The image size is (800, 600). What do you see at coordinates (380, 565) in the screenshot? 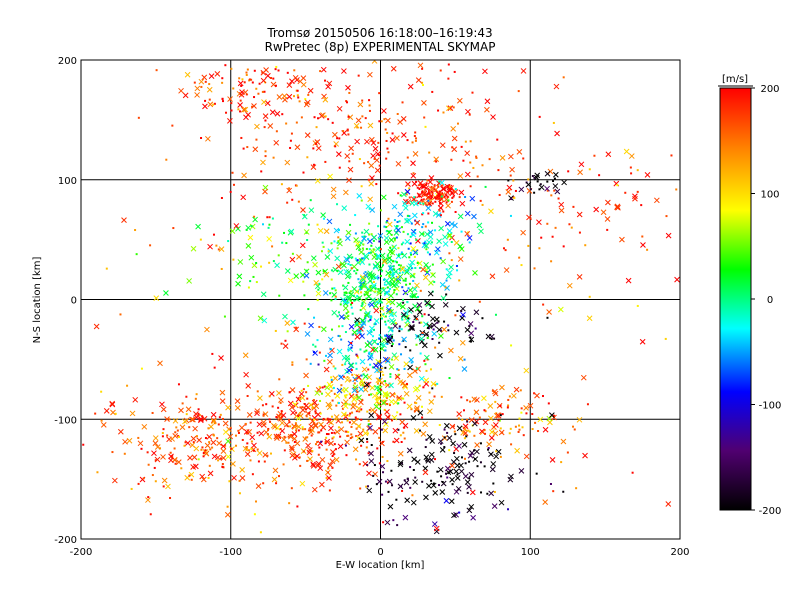
I see `x-axis-label: E-W location [km]` at bounding box center [380, 565].